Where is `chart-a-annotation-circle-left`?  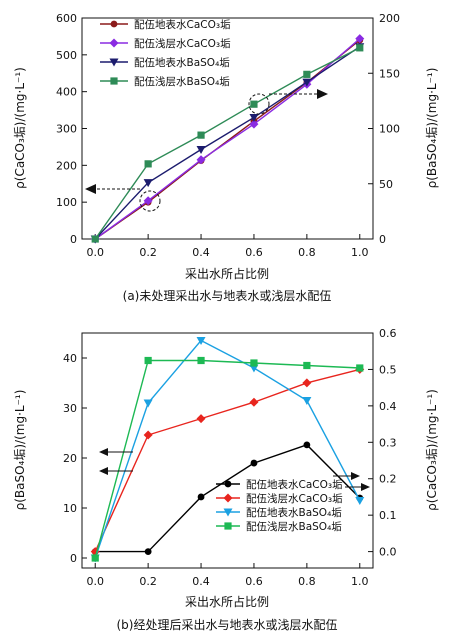
chart-a-annotation-circle-left is located at coordinates (150, 201).